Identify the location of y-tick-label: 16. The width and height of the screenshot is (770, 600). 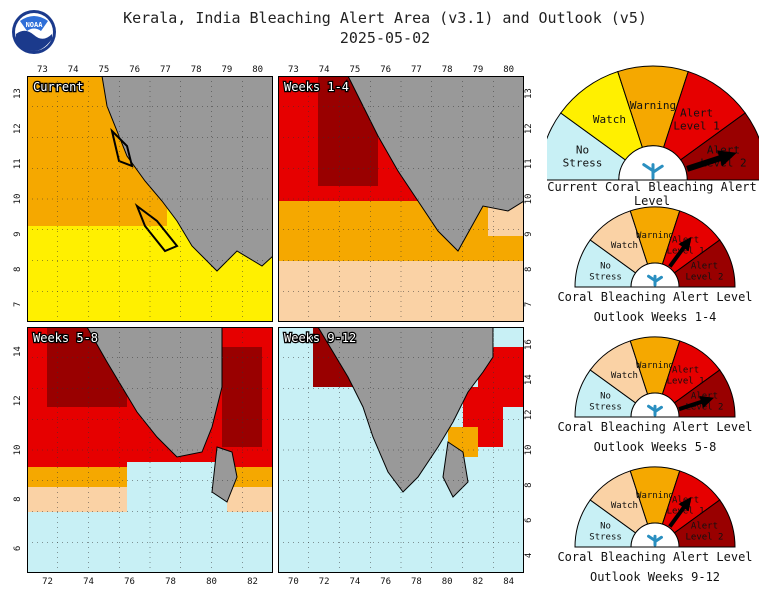
(529, 344).